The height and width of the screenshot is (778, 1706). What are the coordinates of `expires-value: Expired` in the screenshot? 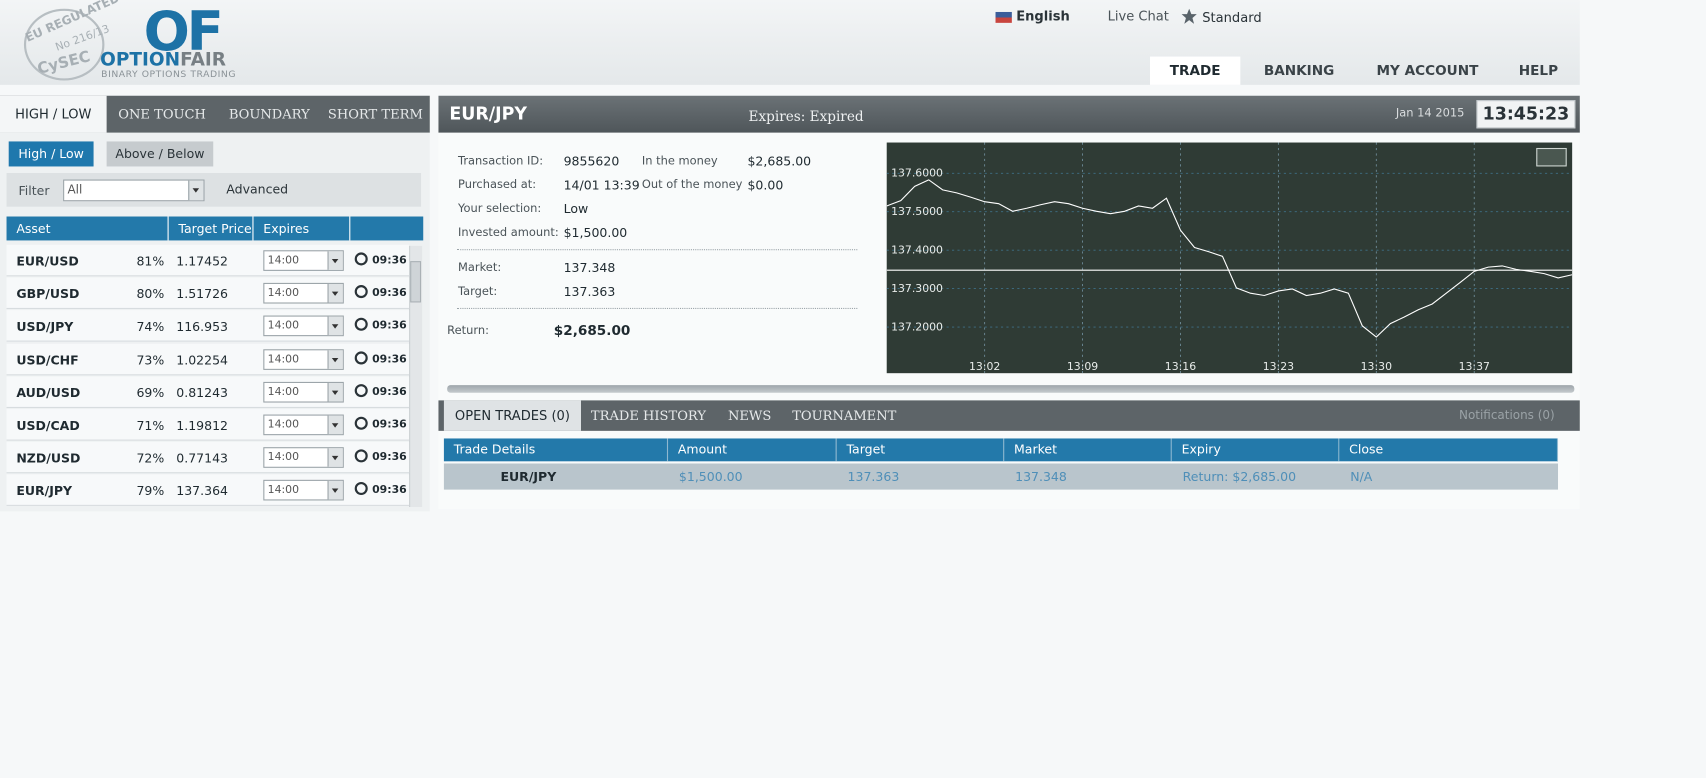 It's located at (836, 116).